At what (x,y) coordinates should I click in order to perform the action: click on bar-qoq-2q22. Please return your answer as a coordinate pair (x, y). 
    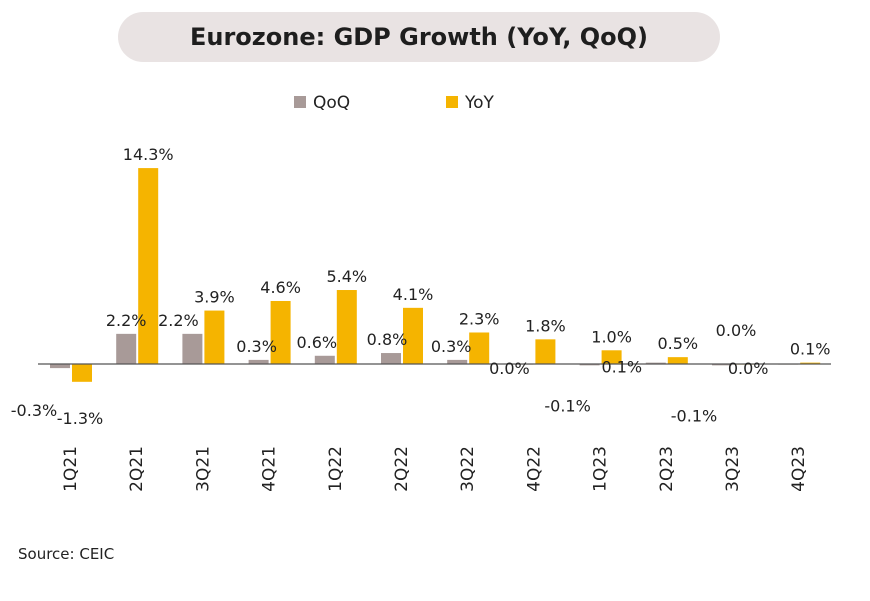
    Looking at the image, I should click on (391, 358).